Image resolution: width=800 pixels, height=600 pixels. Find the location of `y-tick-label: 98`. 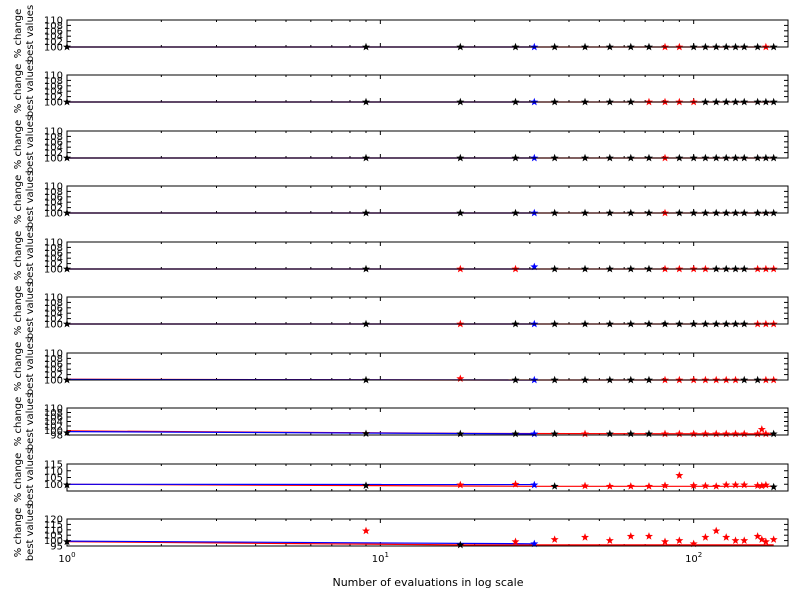

y-tick-label: 98 is located at coordinates (56, 436).